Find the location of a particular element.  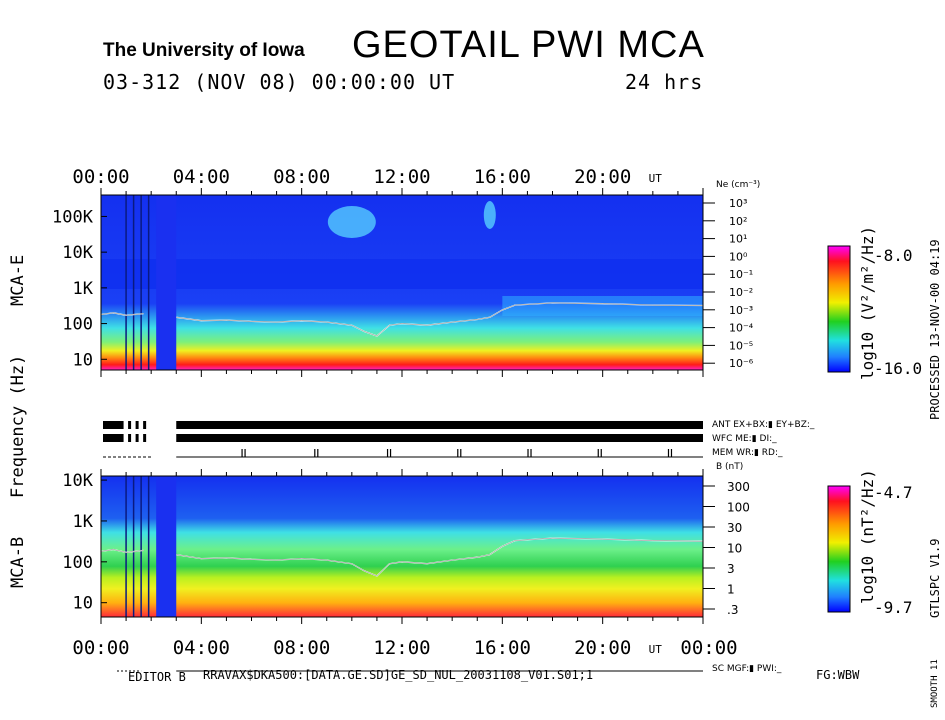

b-field-tick-label: 10 is located at coordinates (734, 549).